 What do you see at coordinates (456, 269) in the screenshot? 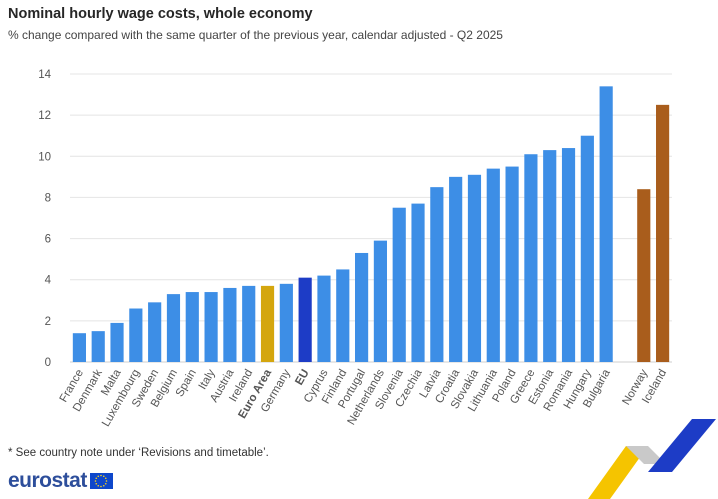
I see `bar-croatia` at bounding box center [456, 269].